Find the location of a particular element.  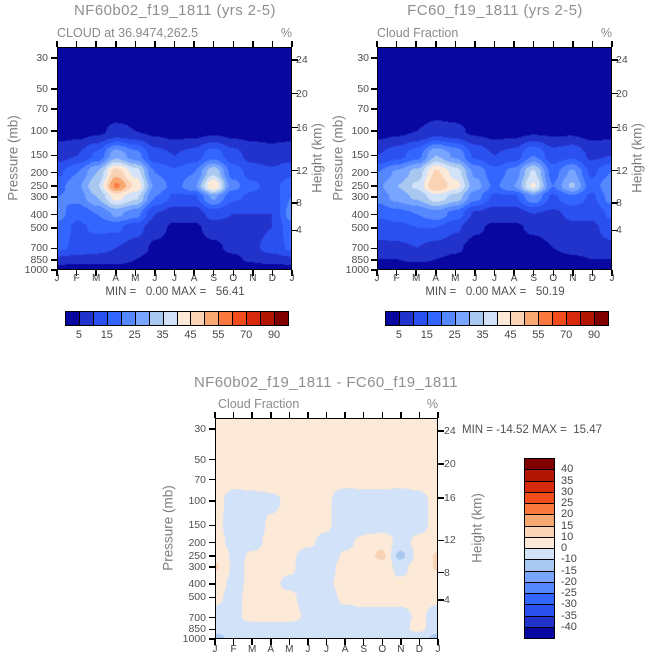

month-label: O is located at coordinates (233, 278).